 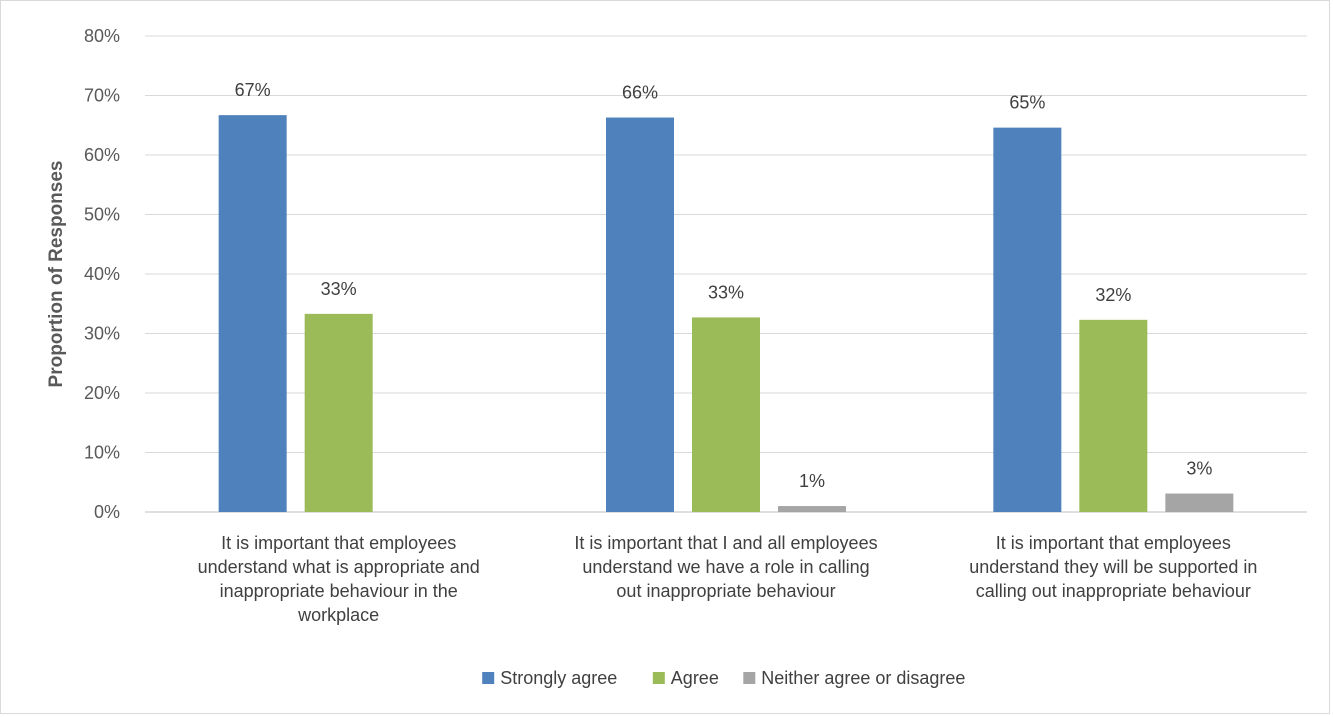 What do you see at coordinates (1113, 567) in the screenshot?
I see `x-category-label: understand they will be supported in` at bounding box center [1113, 567].